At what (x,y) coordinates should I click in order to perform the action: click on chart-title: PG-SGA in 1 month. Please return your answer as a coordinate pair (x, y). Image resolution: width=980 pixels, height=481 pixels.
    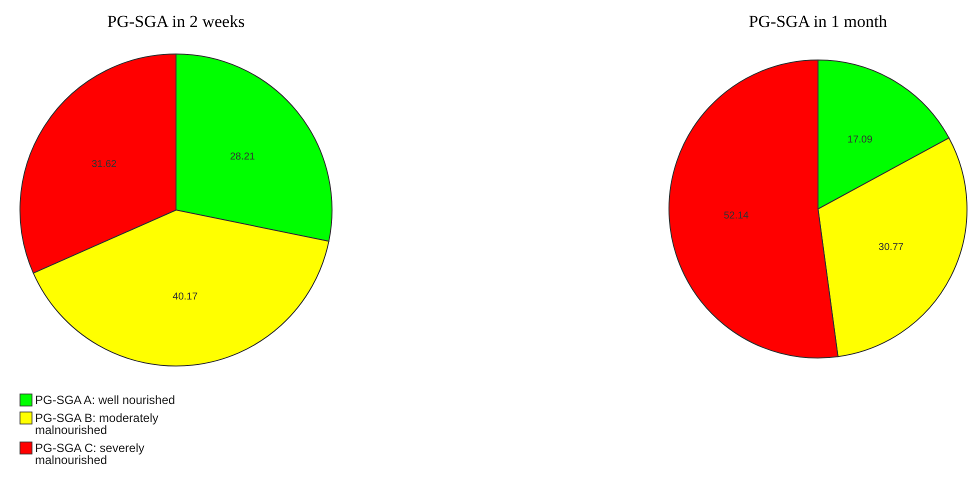
    Looking at the image, I should click on (818, 21).